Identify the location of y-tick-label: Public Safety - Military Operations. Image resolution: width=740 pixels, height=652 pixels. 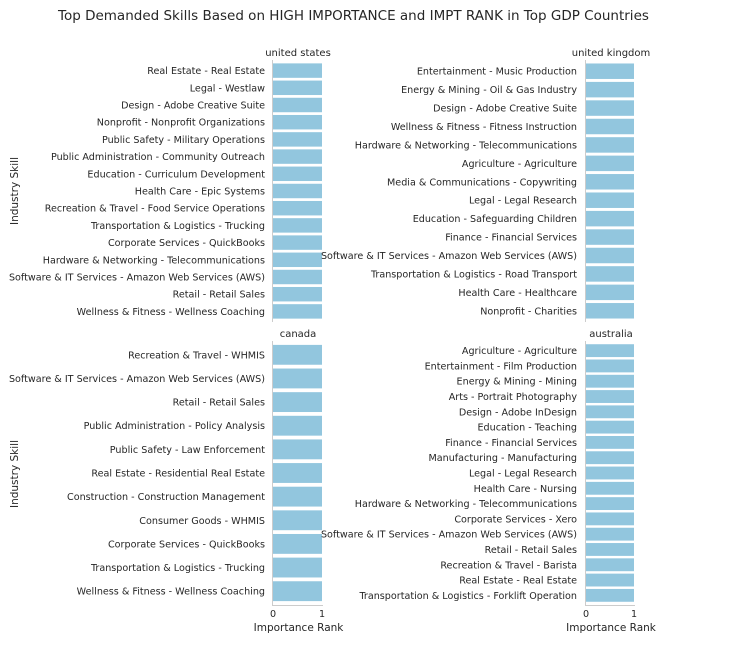
(183, 140).